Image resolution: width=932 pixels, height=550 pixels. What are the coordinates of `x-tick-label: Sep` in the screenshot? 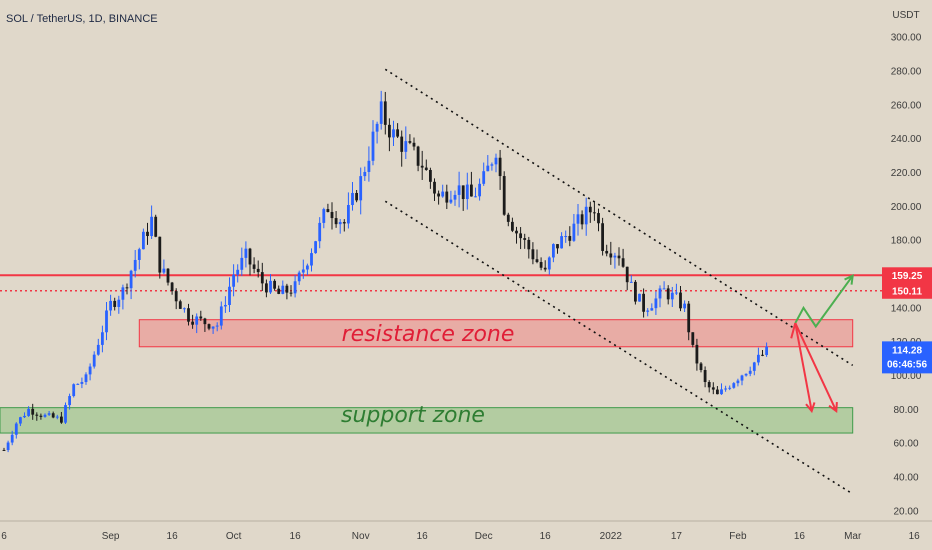 It's located at (111, 536).